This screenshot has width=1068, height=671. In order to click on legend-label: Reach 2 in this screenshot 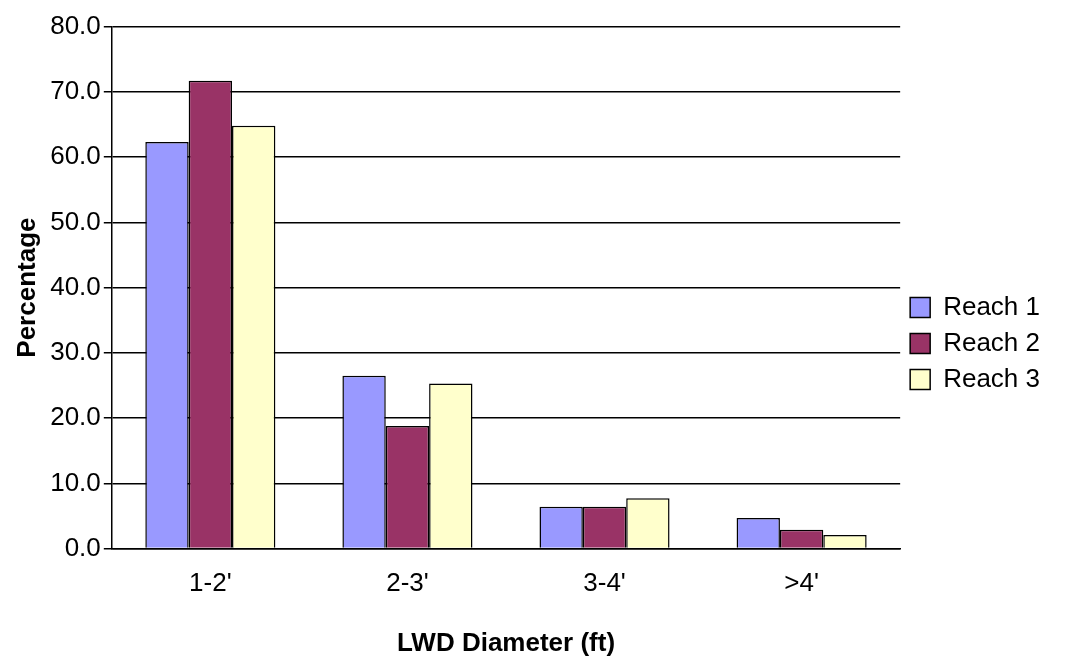, I will do `click(991, 341)`.